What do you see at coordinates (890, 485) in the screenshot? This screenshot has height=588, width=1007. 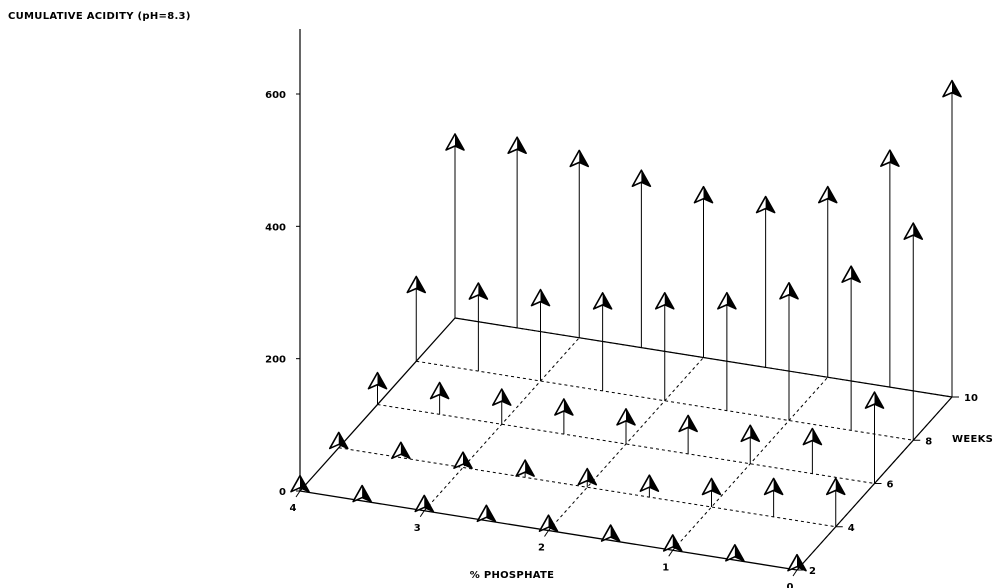 I see `y-tick-label-6: 6` at bounding box center [890, 485].